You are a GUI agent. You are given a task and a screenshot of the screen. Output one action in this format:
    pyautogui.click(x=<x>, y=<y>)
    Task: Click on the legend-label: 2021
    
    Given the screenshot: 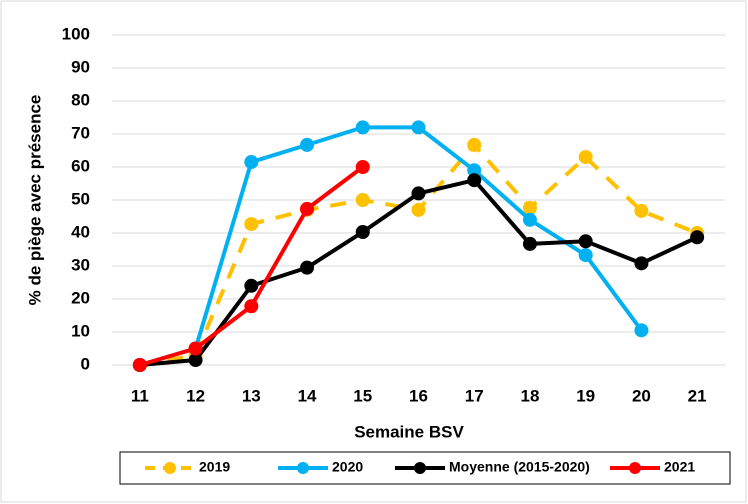 What is the action you would take?
    pyautogui.click(x=679, y=467)
    